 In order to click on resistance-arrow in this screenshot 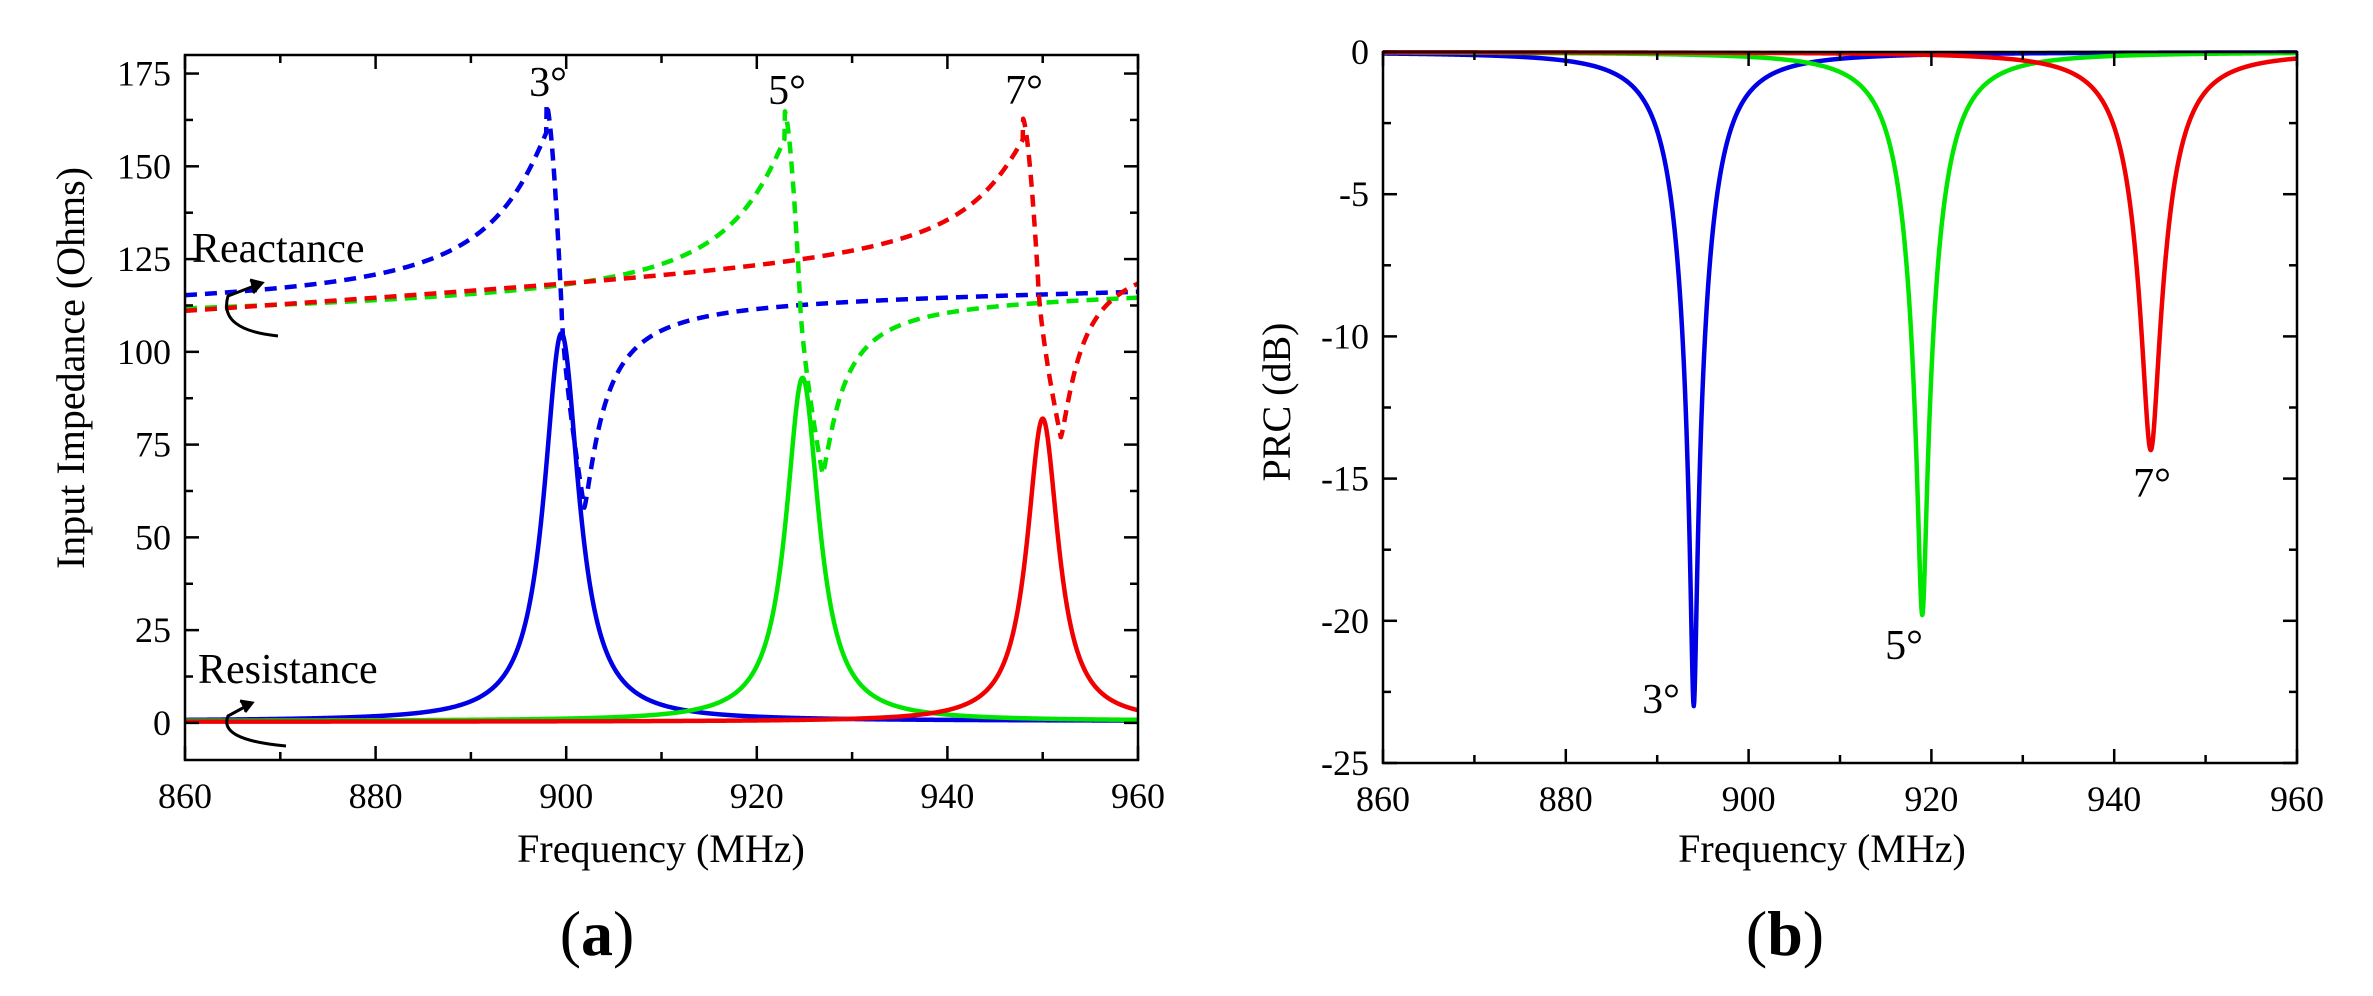, I will do `click(256, 723)`.